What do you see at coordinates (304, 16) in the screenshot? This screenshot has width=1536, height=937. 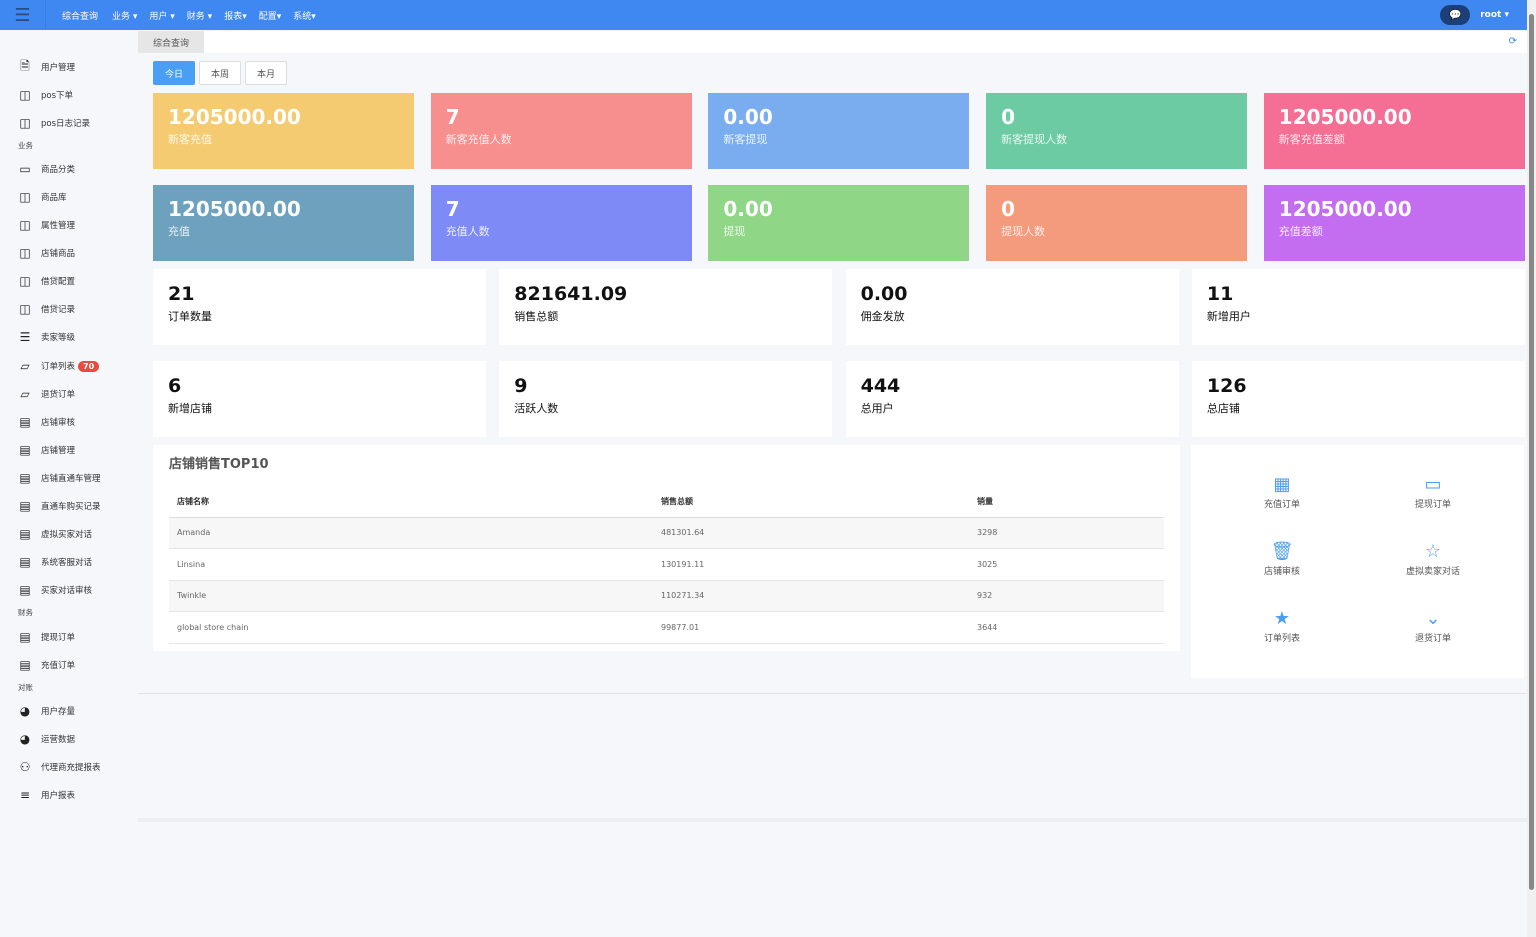 I see `nav-item: 系统▾` at bounding box center [304, 16].